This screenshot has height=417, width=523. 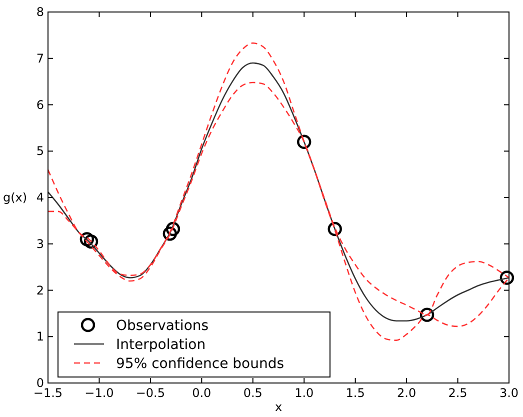 What do you see at coordinates (355, 393) in the screenshot?
I see `x-tick-label: 1.5` at bounding box center [355, 393].